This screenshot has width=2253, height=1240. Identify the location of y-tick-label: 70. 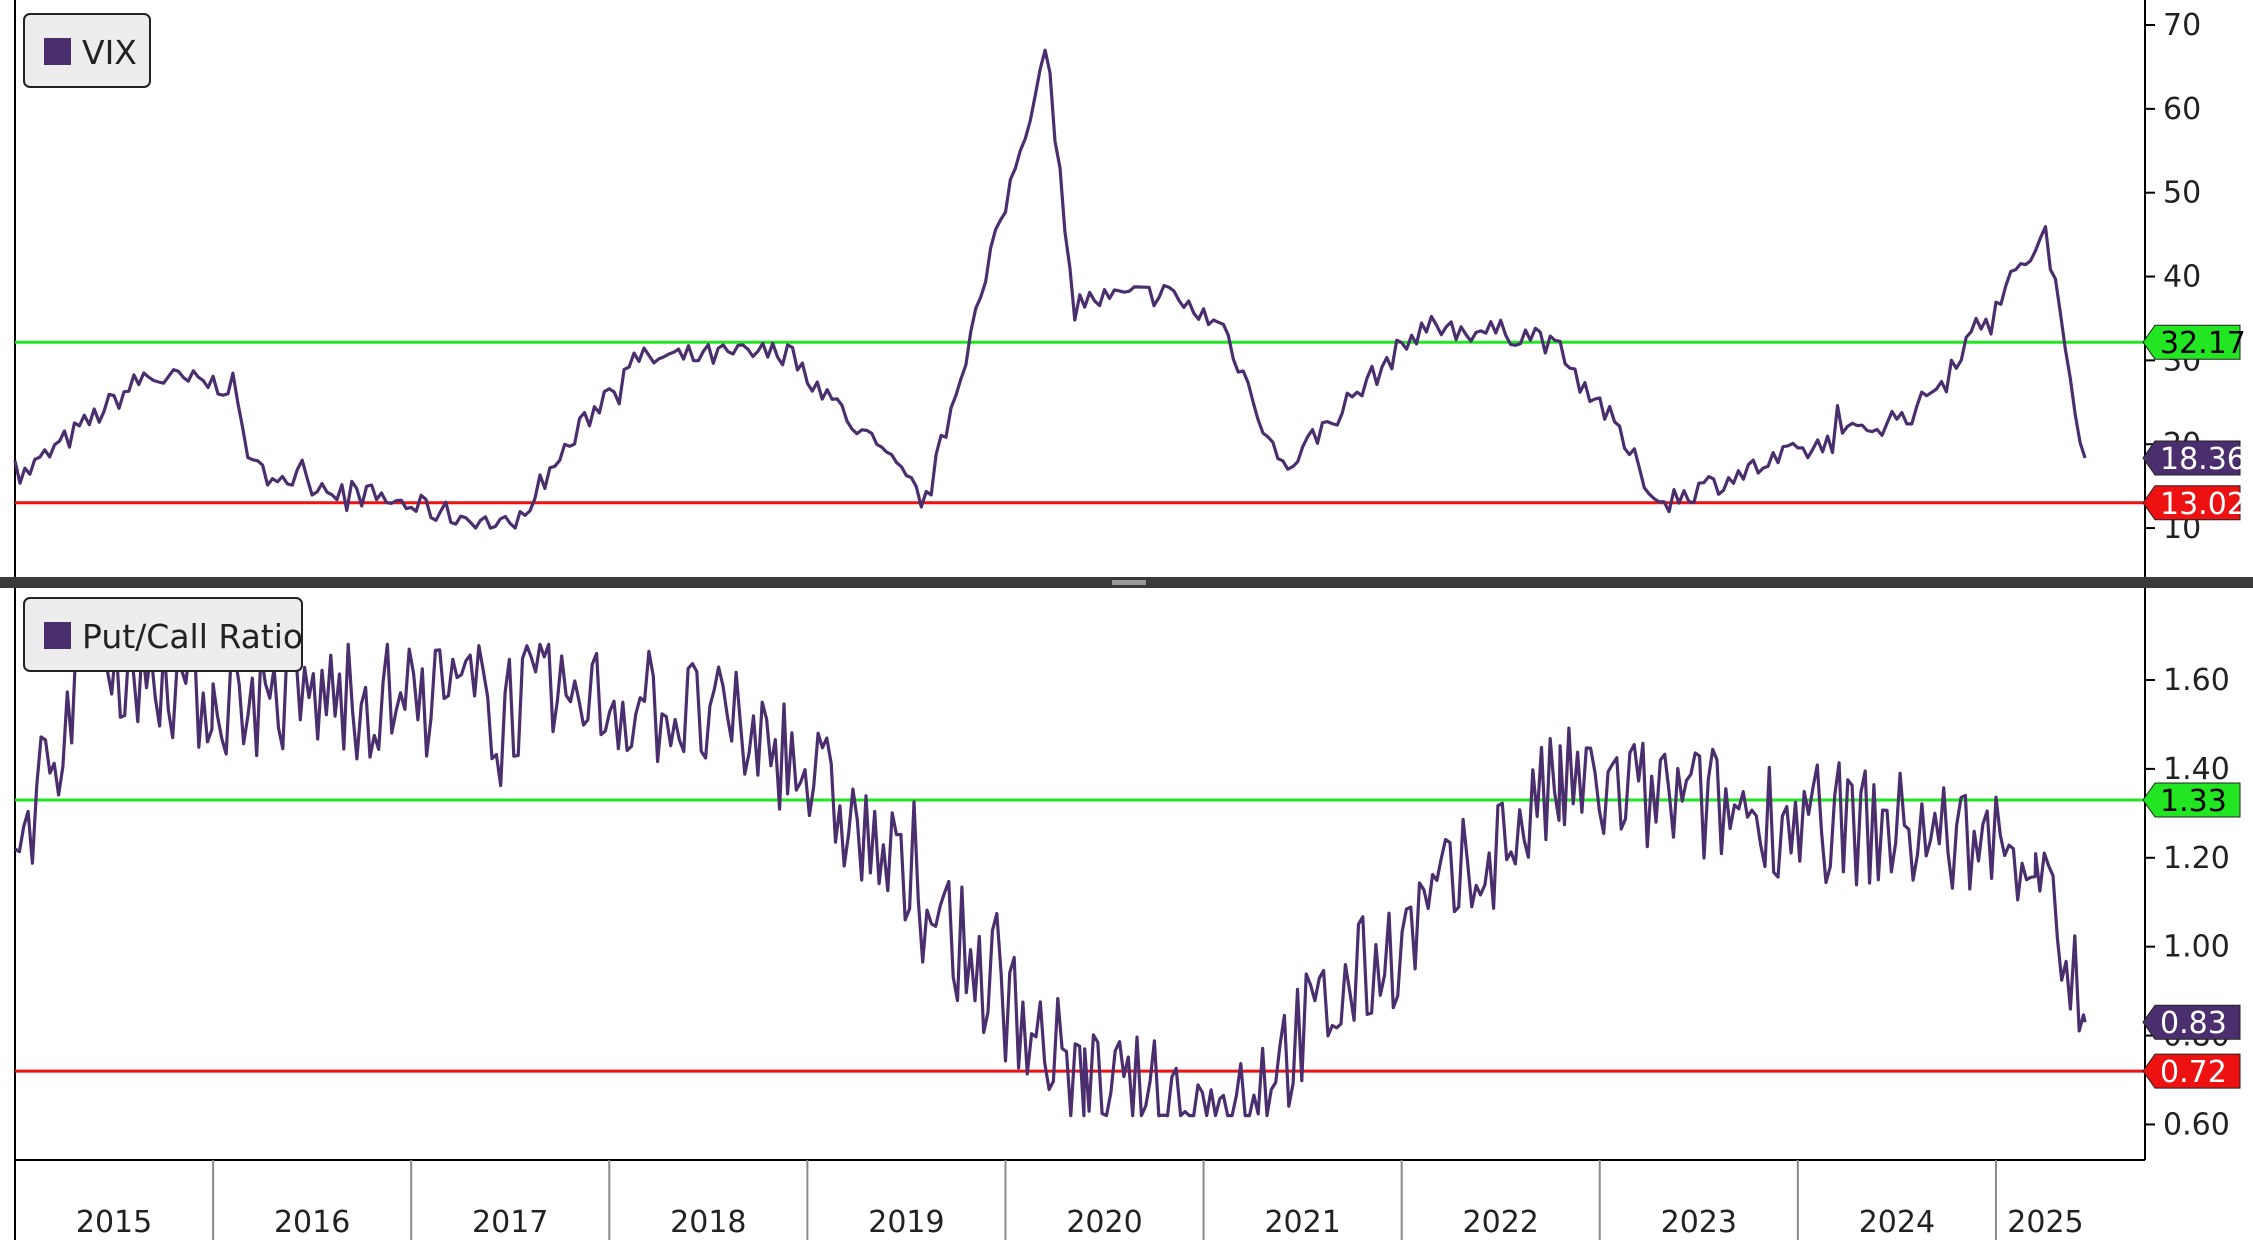
(2182, 25).